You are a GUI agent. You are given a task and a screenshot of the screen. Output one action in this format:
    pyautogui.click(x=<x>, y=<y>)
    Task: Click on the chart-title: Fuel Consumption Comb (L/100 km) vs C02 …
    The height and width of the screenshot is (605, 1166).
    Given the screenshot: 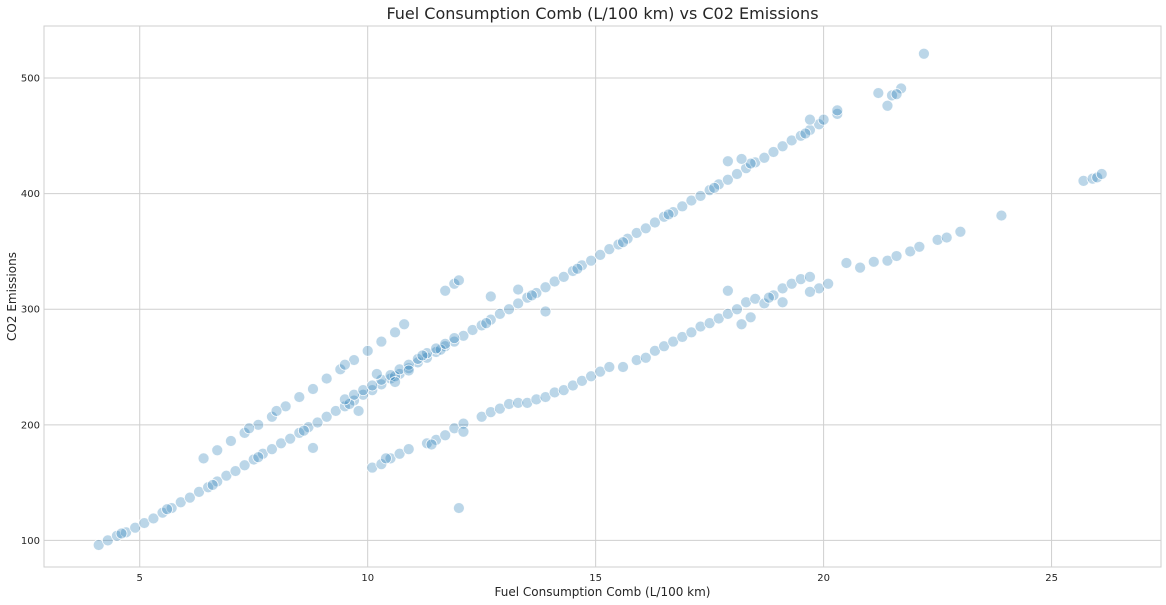 What is the action you would take?
    pyautogui.click(x=602, y=13)
    